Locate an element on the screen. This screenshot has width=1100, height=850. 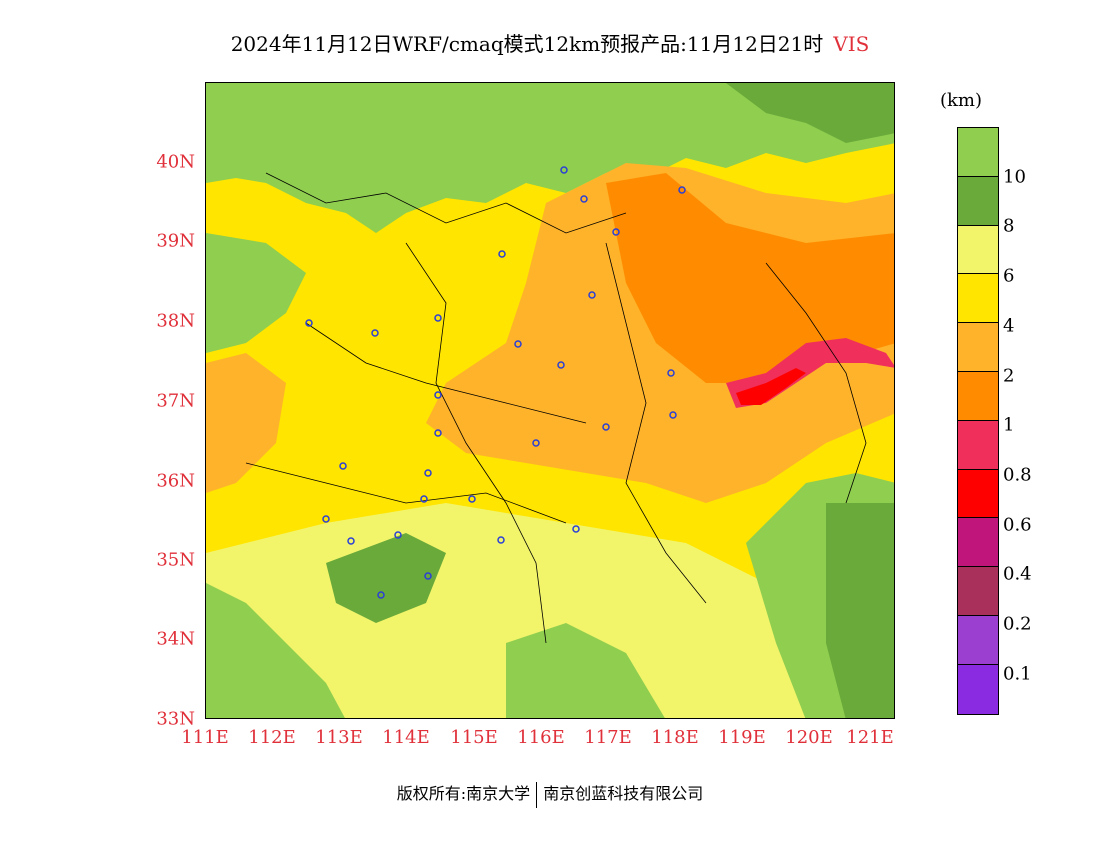
colorbar-label: 0.2 is located at coordinates (1017, 624).